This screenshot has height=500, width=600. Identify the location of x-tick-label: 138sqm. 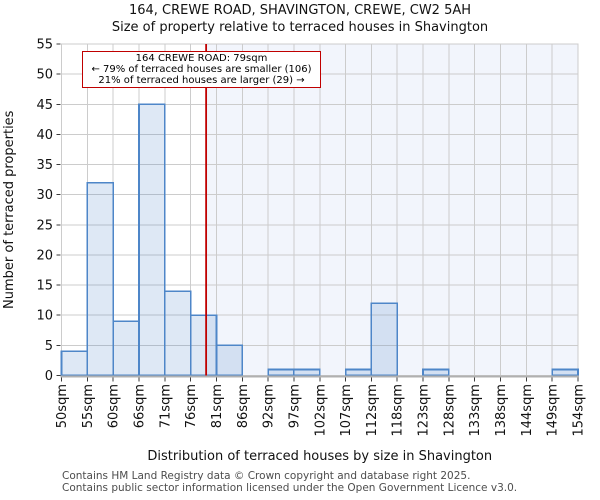
(501, 410).